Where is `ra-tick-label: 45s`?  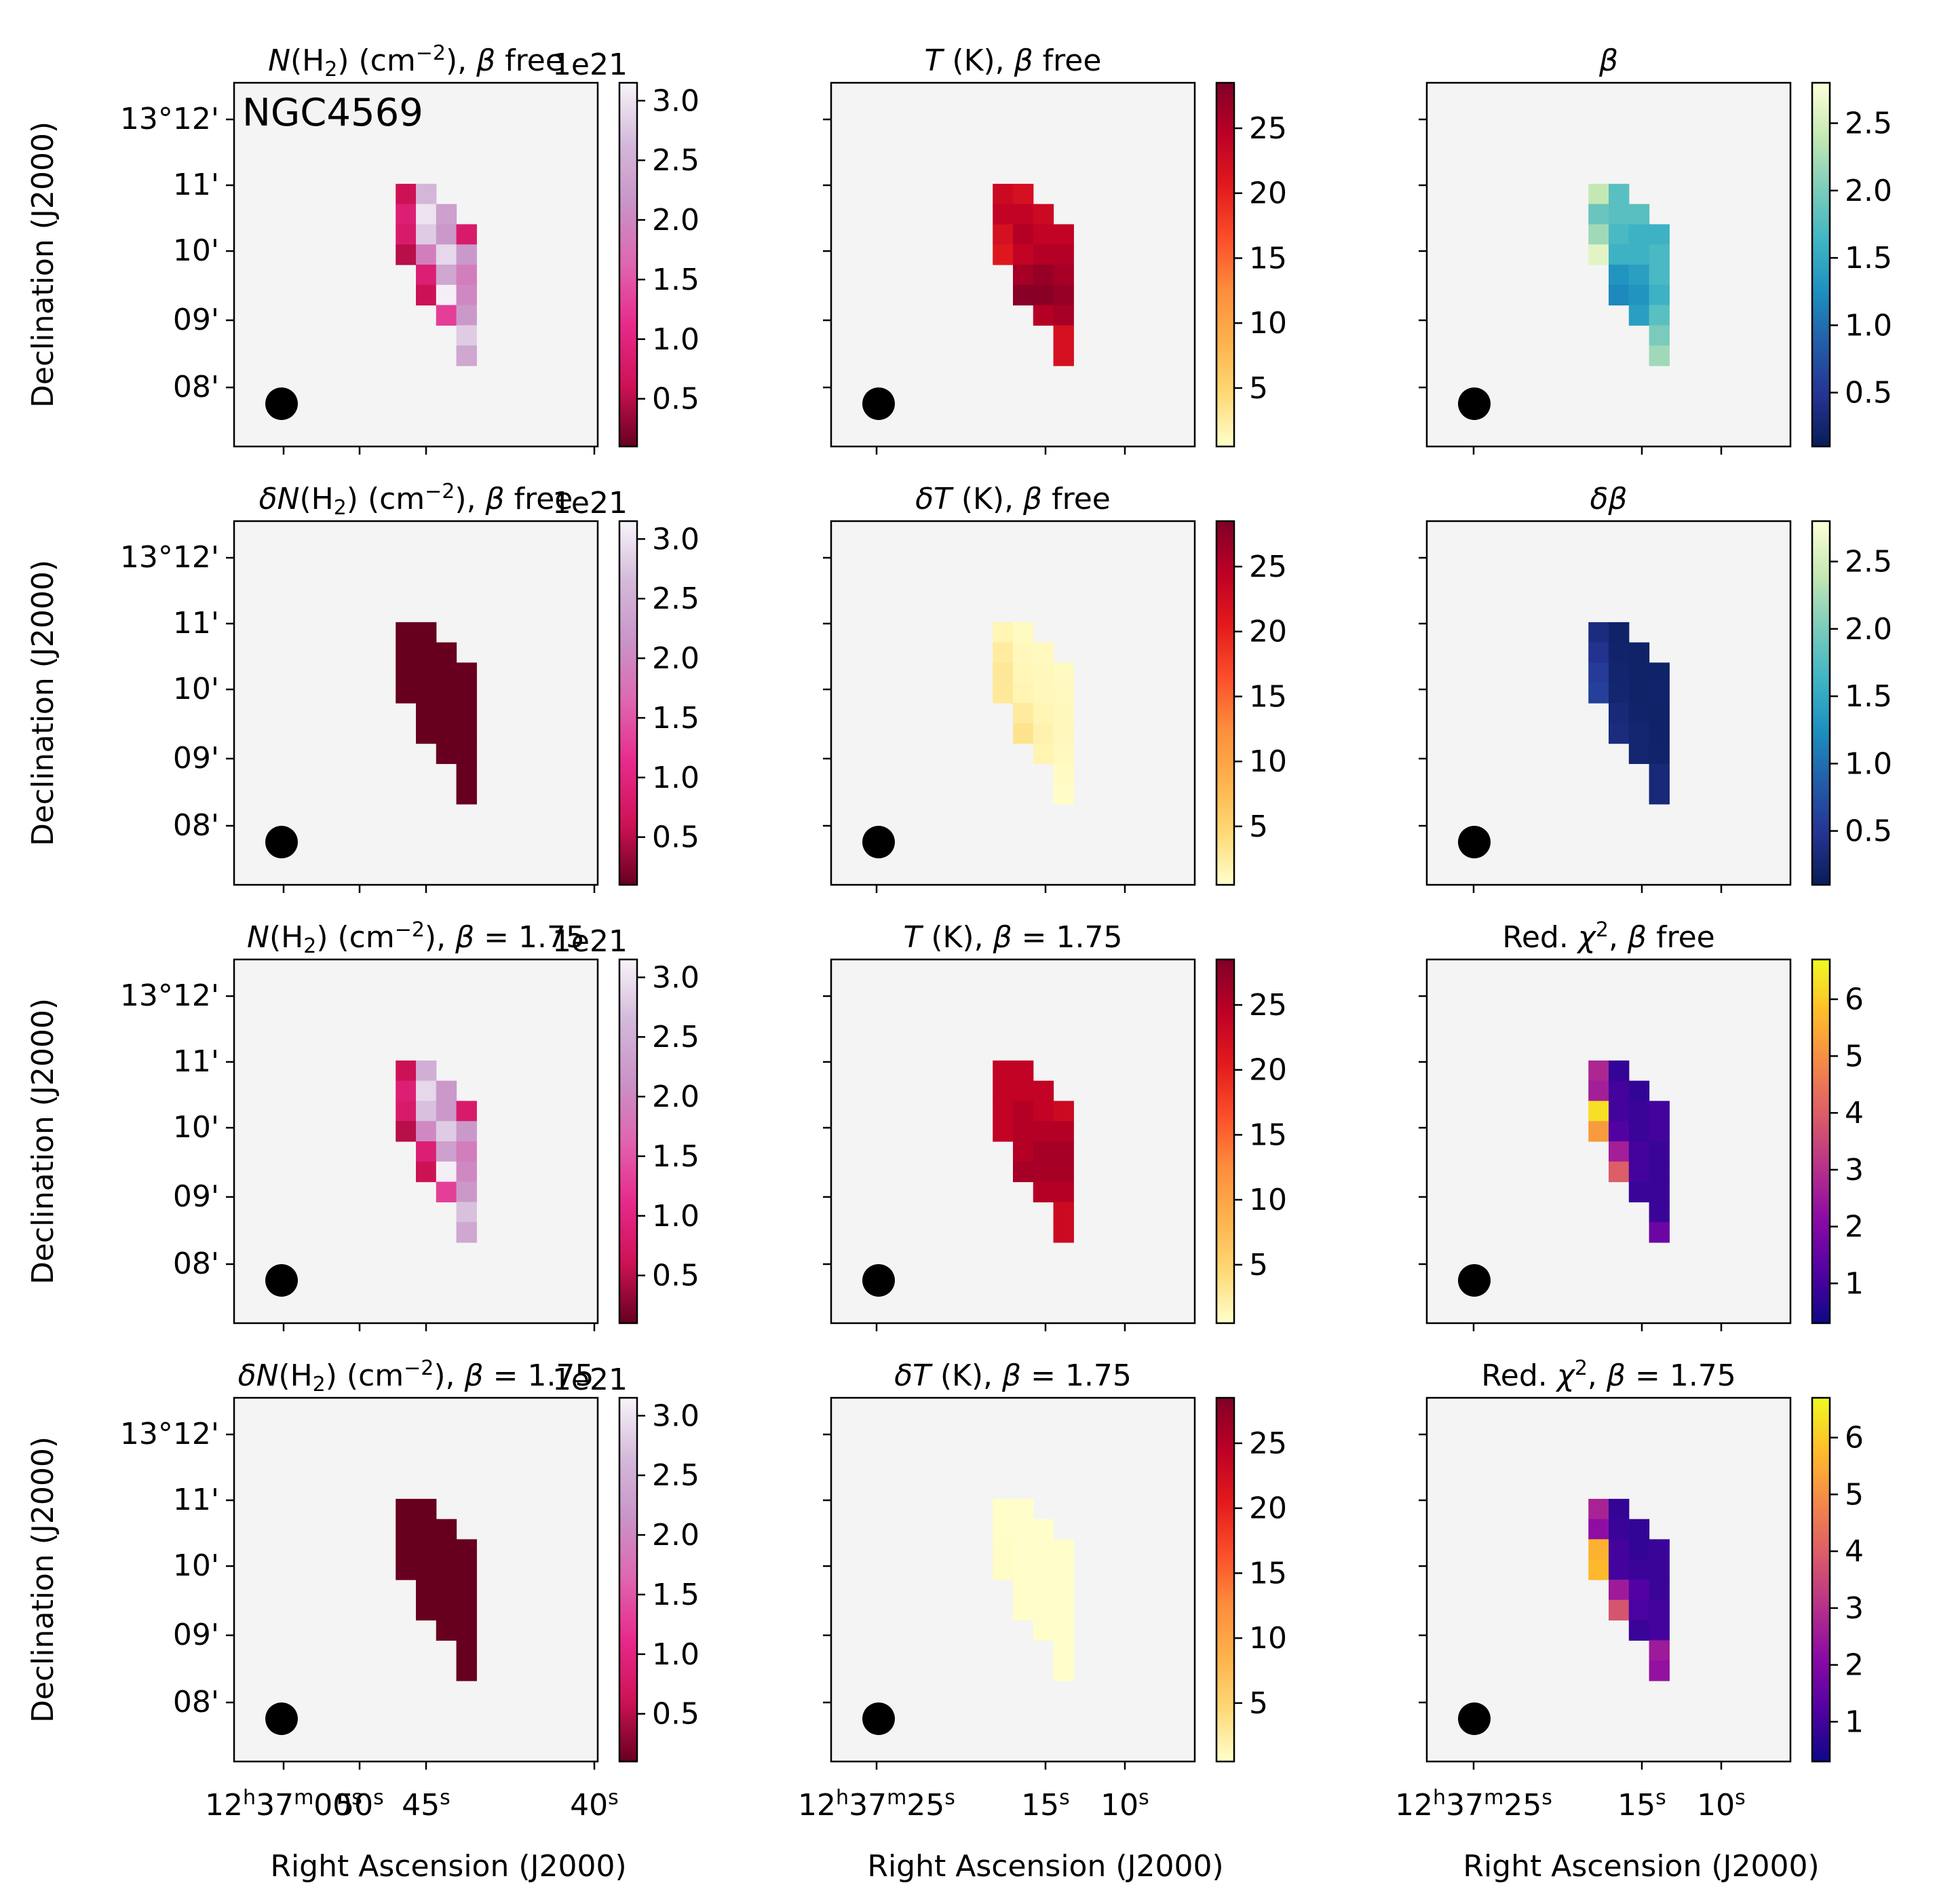
ra-tick-label: 45s is located at coordinates (426, 1804).